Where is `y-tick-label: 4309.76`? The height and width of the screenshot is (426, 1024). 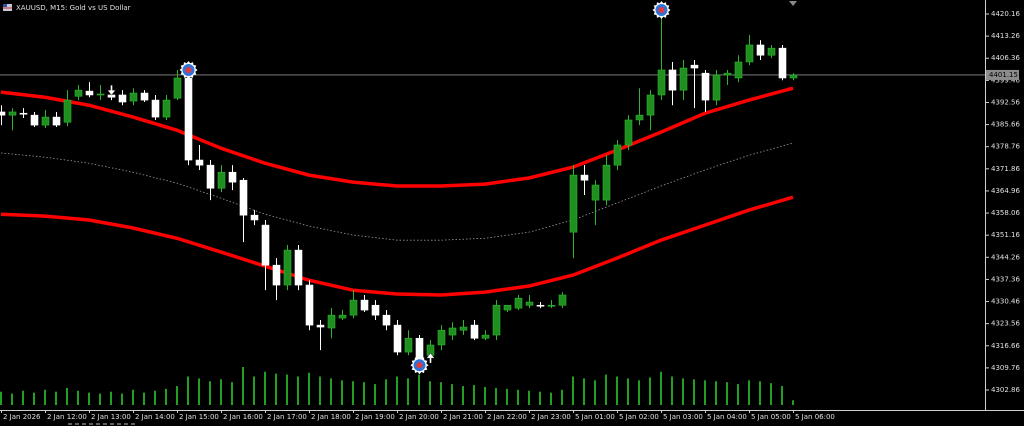
y-tick-label: 4309.76 is located at coordinates (1005, 368).